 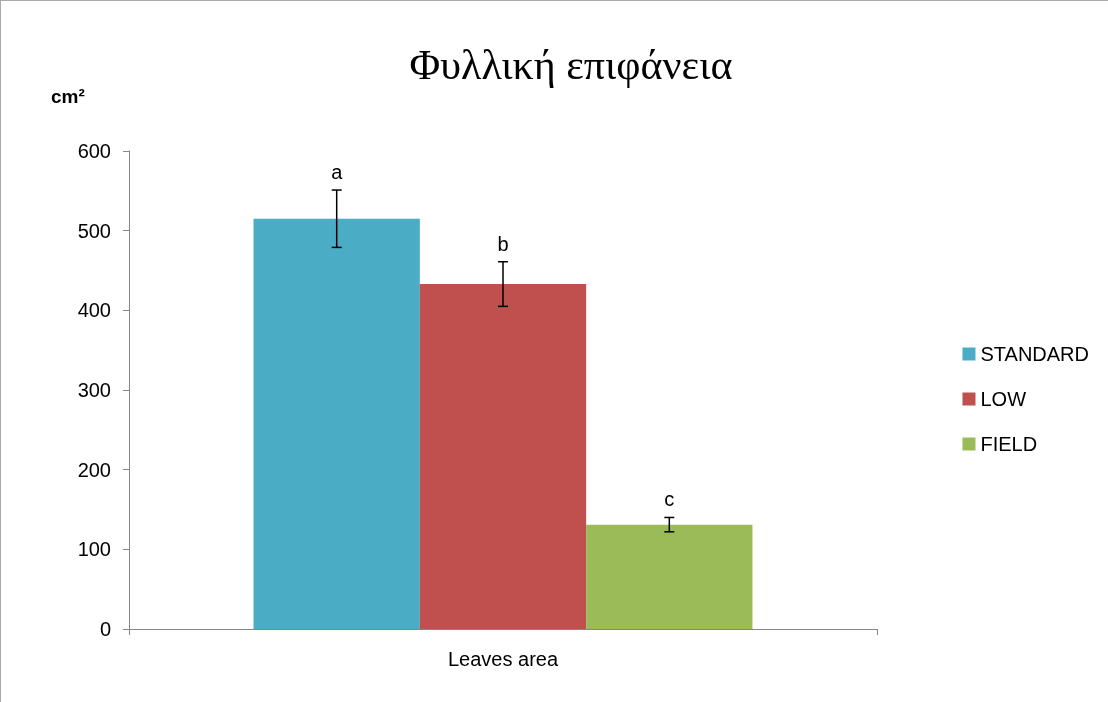 I want to click on chart-title: Φυλλική επιφάνεια, so click(x=571, y=65).